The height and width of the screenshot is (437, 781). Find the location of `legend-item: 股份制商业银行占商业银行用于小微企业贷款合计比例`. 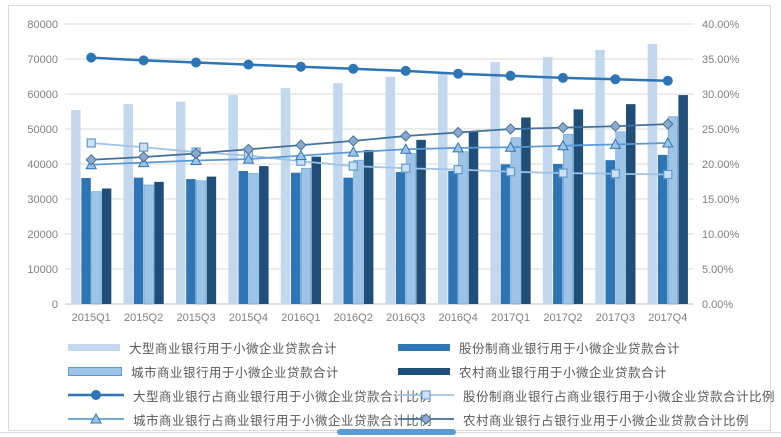

legend-item: 股份制商业银行占商业银行用于小微企业贷款合计比例 is located at coordinates (586, 395).